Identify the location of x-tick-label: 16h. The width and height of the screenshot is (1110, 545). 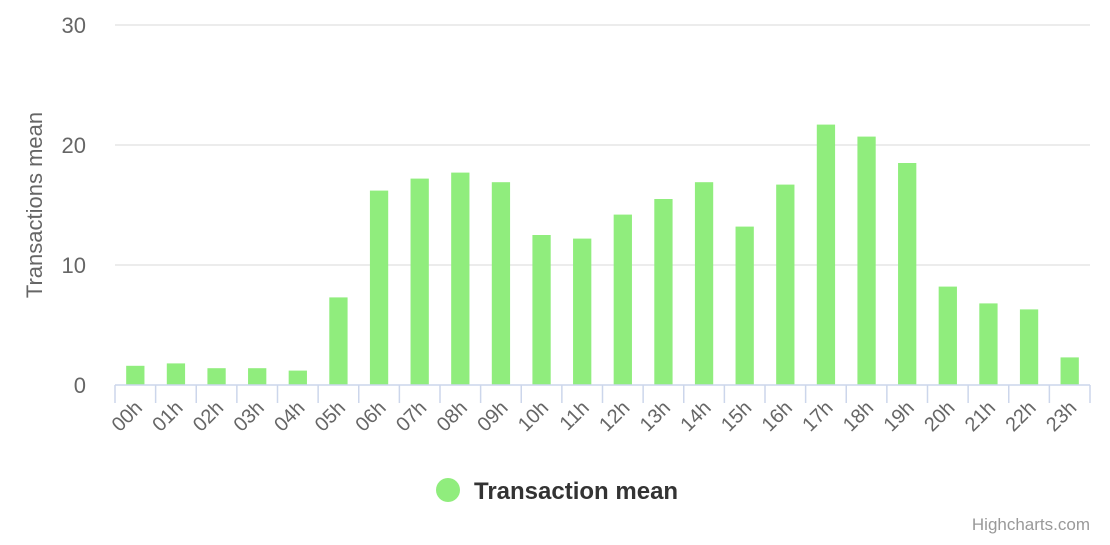
(777, 416).